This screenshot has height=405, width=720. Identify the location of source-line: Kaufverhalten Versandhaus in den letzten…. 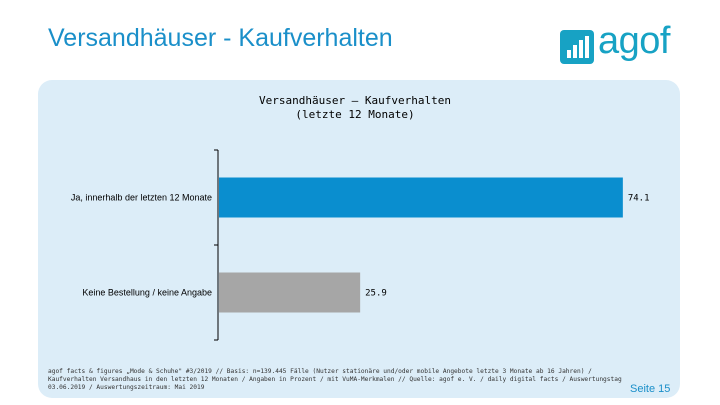
(335, 379).